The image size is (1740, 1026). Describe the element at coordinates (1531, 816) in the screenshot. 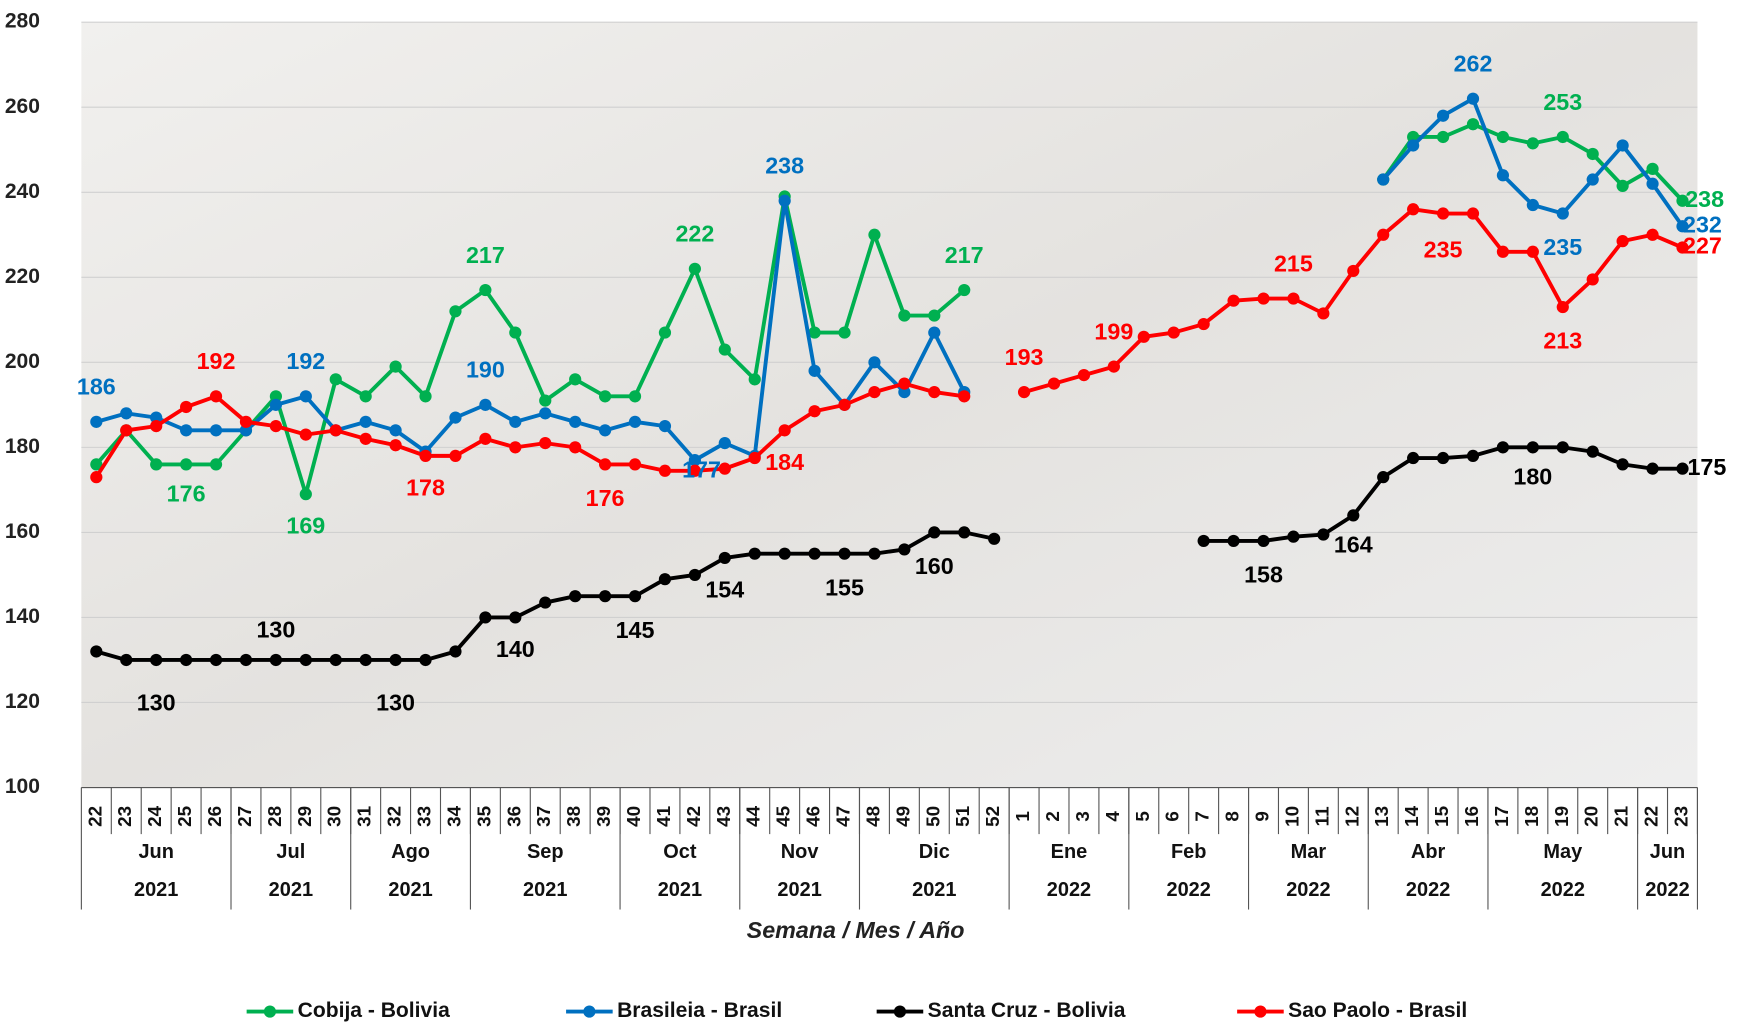

I see `week-label: 18` at that location.